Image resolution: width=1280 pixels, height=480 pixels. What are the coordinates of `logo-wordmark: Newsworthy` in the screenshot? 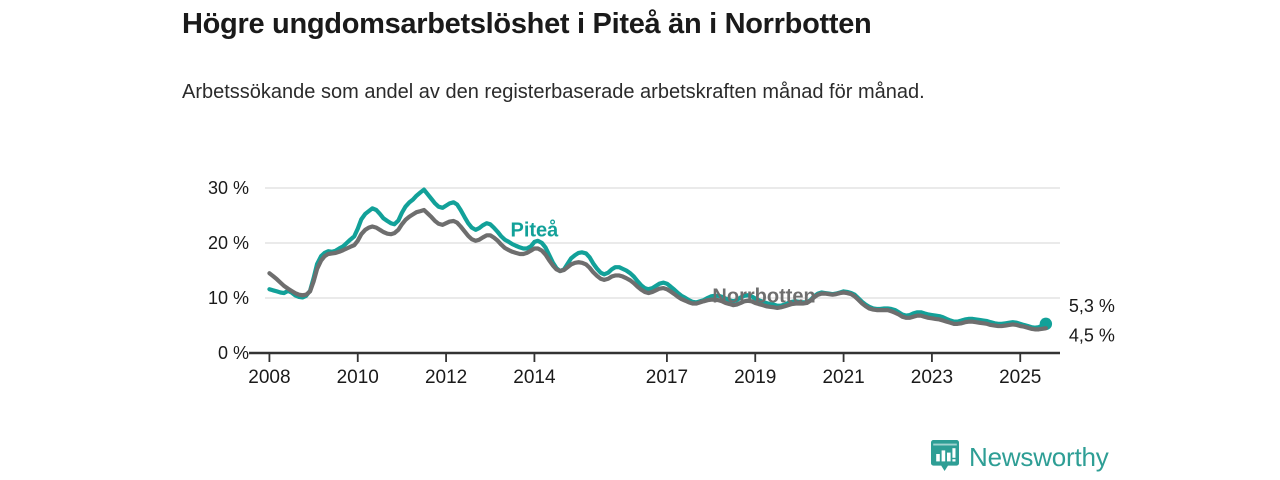 It's located at (1039, 457).